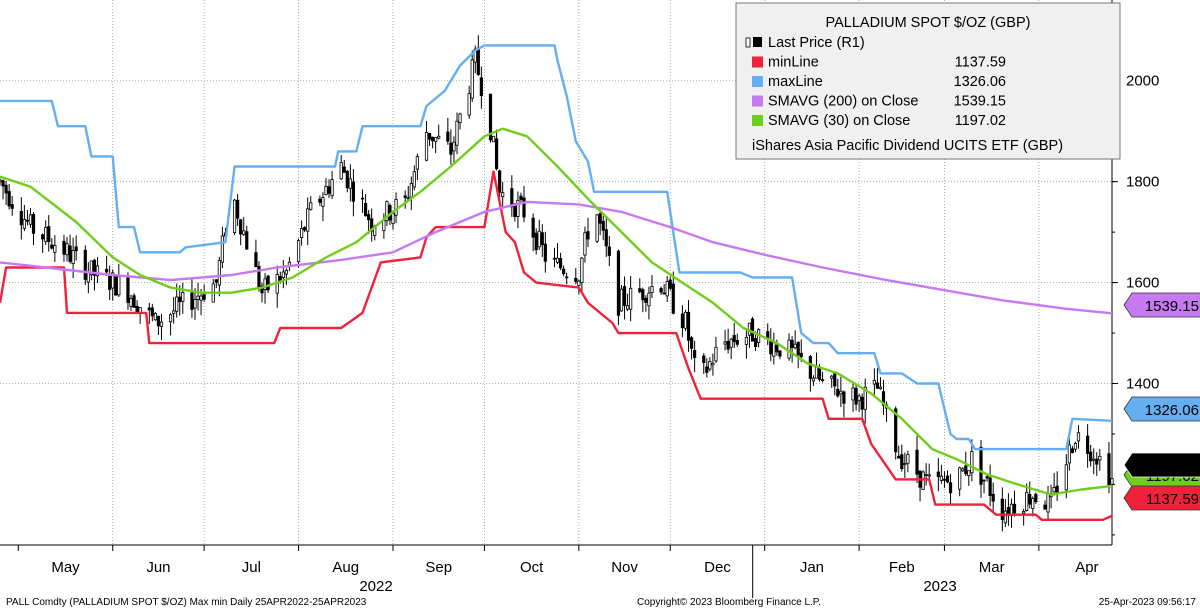 This screenshot has height=612, width=1200. I want to click on x-tick-label: Jan, so click(812, 567).